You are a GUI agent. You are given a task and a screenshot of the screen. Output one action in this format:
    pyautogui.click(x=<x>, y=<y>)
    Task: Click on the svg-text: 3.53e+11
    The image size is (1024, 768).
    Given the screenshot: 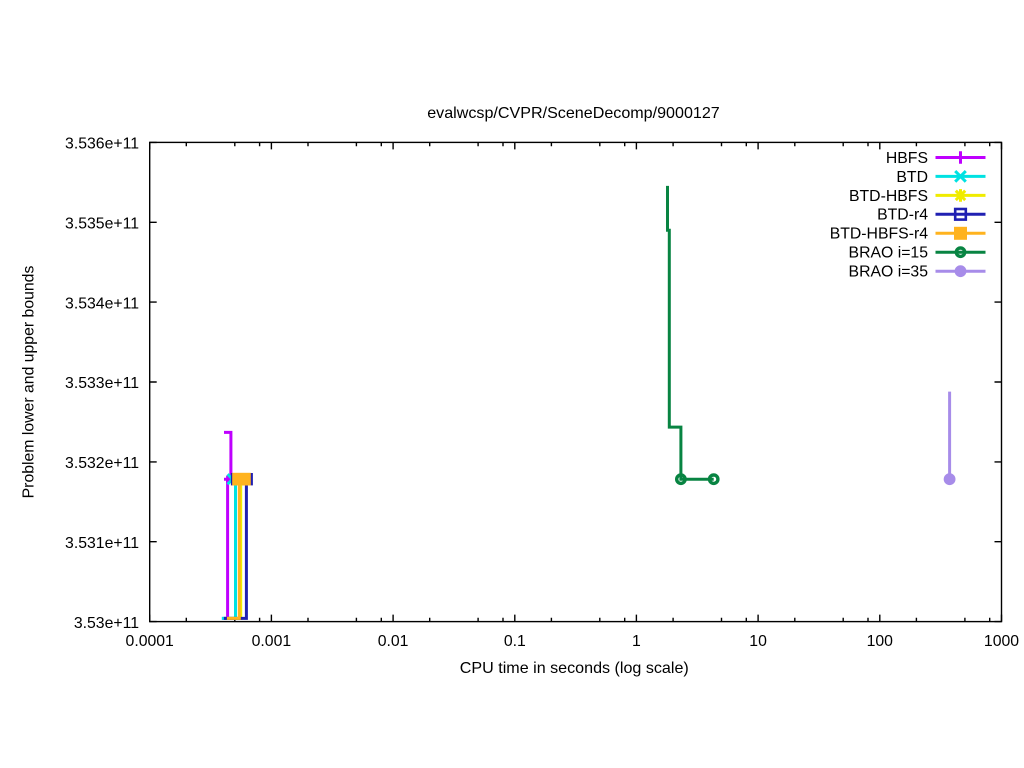 What is the action you would take?
    pyautogui.click(x=106, y=623)
    